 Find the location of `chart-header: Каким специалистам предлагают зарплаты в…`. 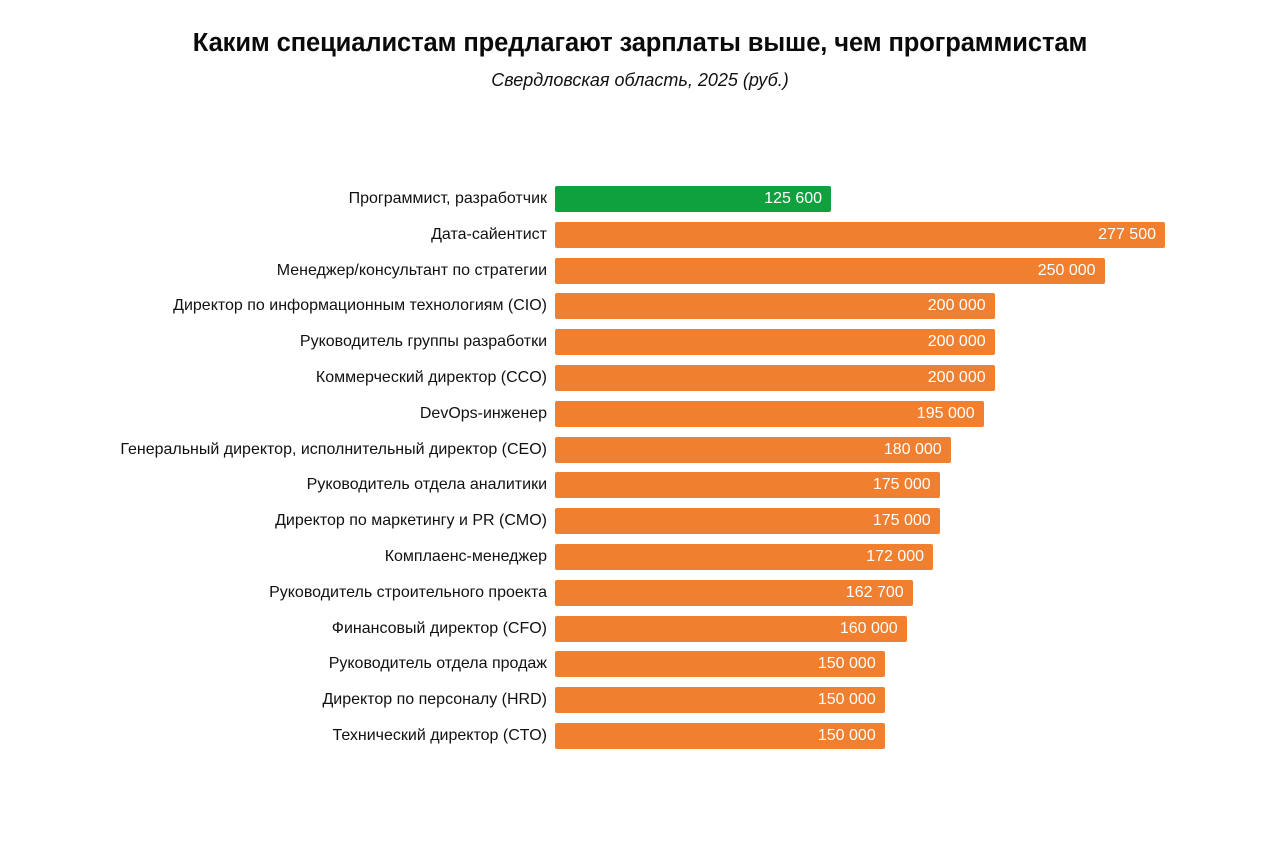

chart-header: Каким специалистам предлагают зарплаты в… is located at coordinates (640, 59).